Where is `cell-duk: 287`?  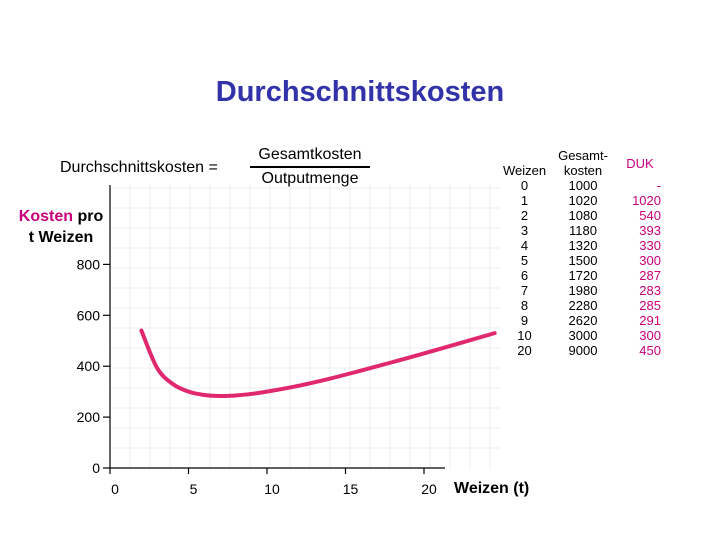
cell-duk: 287 is located at coordinates (650, 275).